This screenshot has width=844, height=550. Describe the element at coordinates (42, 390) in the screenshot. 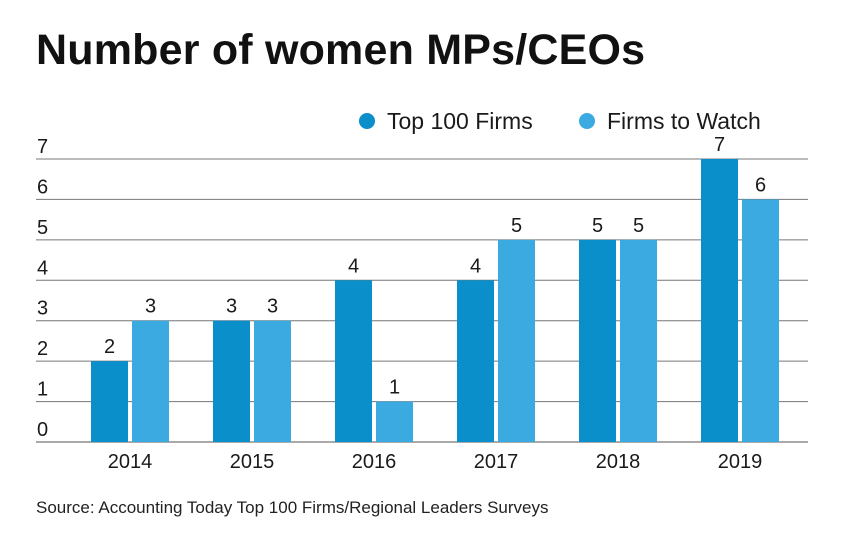

I see `y-tick-label: 1` at that location.